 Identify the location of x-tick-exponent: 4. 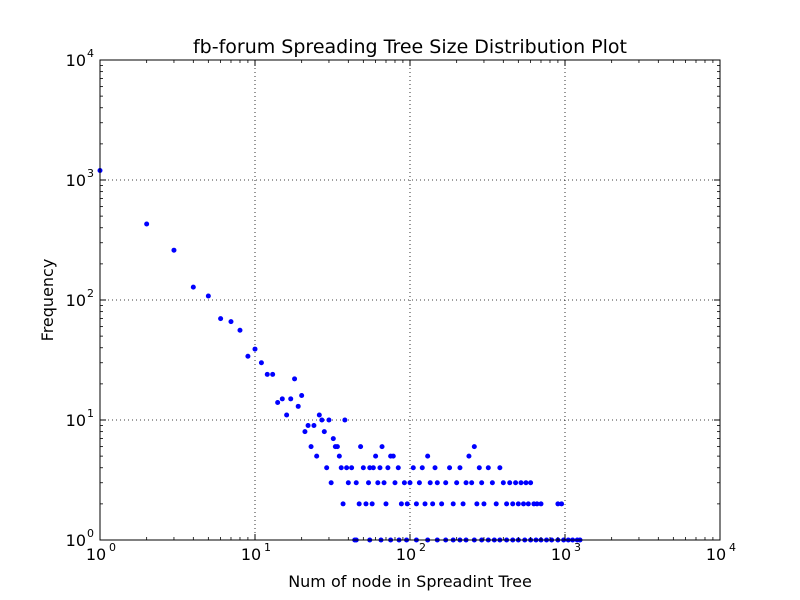
(732, 547).